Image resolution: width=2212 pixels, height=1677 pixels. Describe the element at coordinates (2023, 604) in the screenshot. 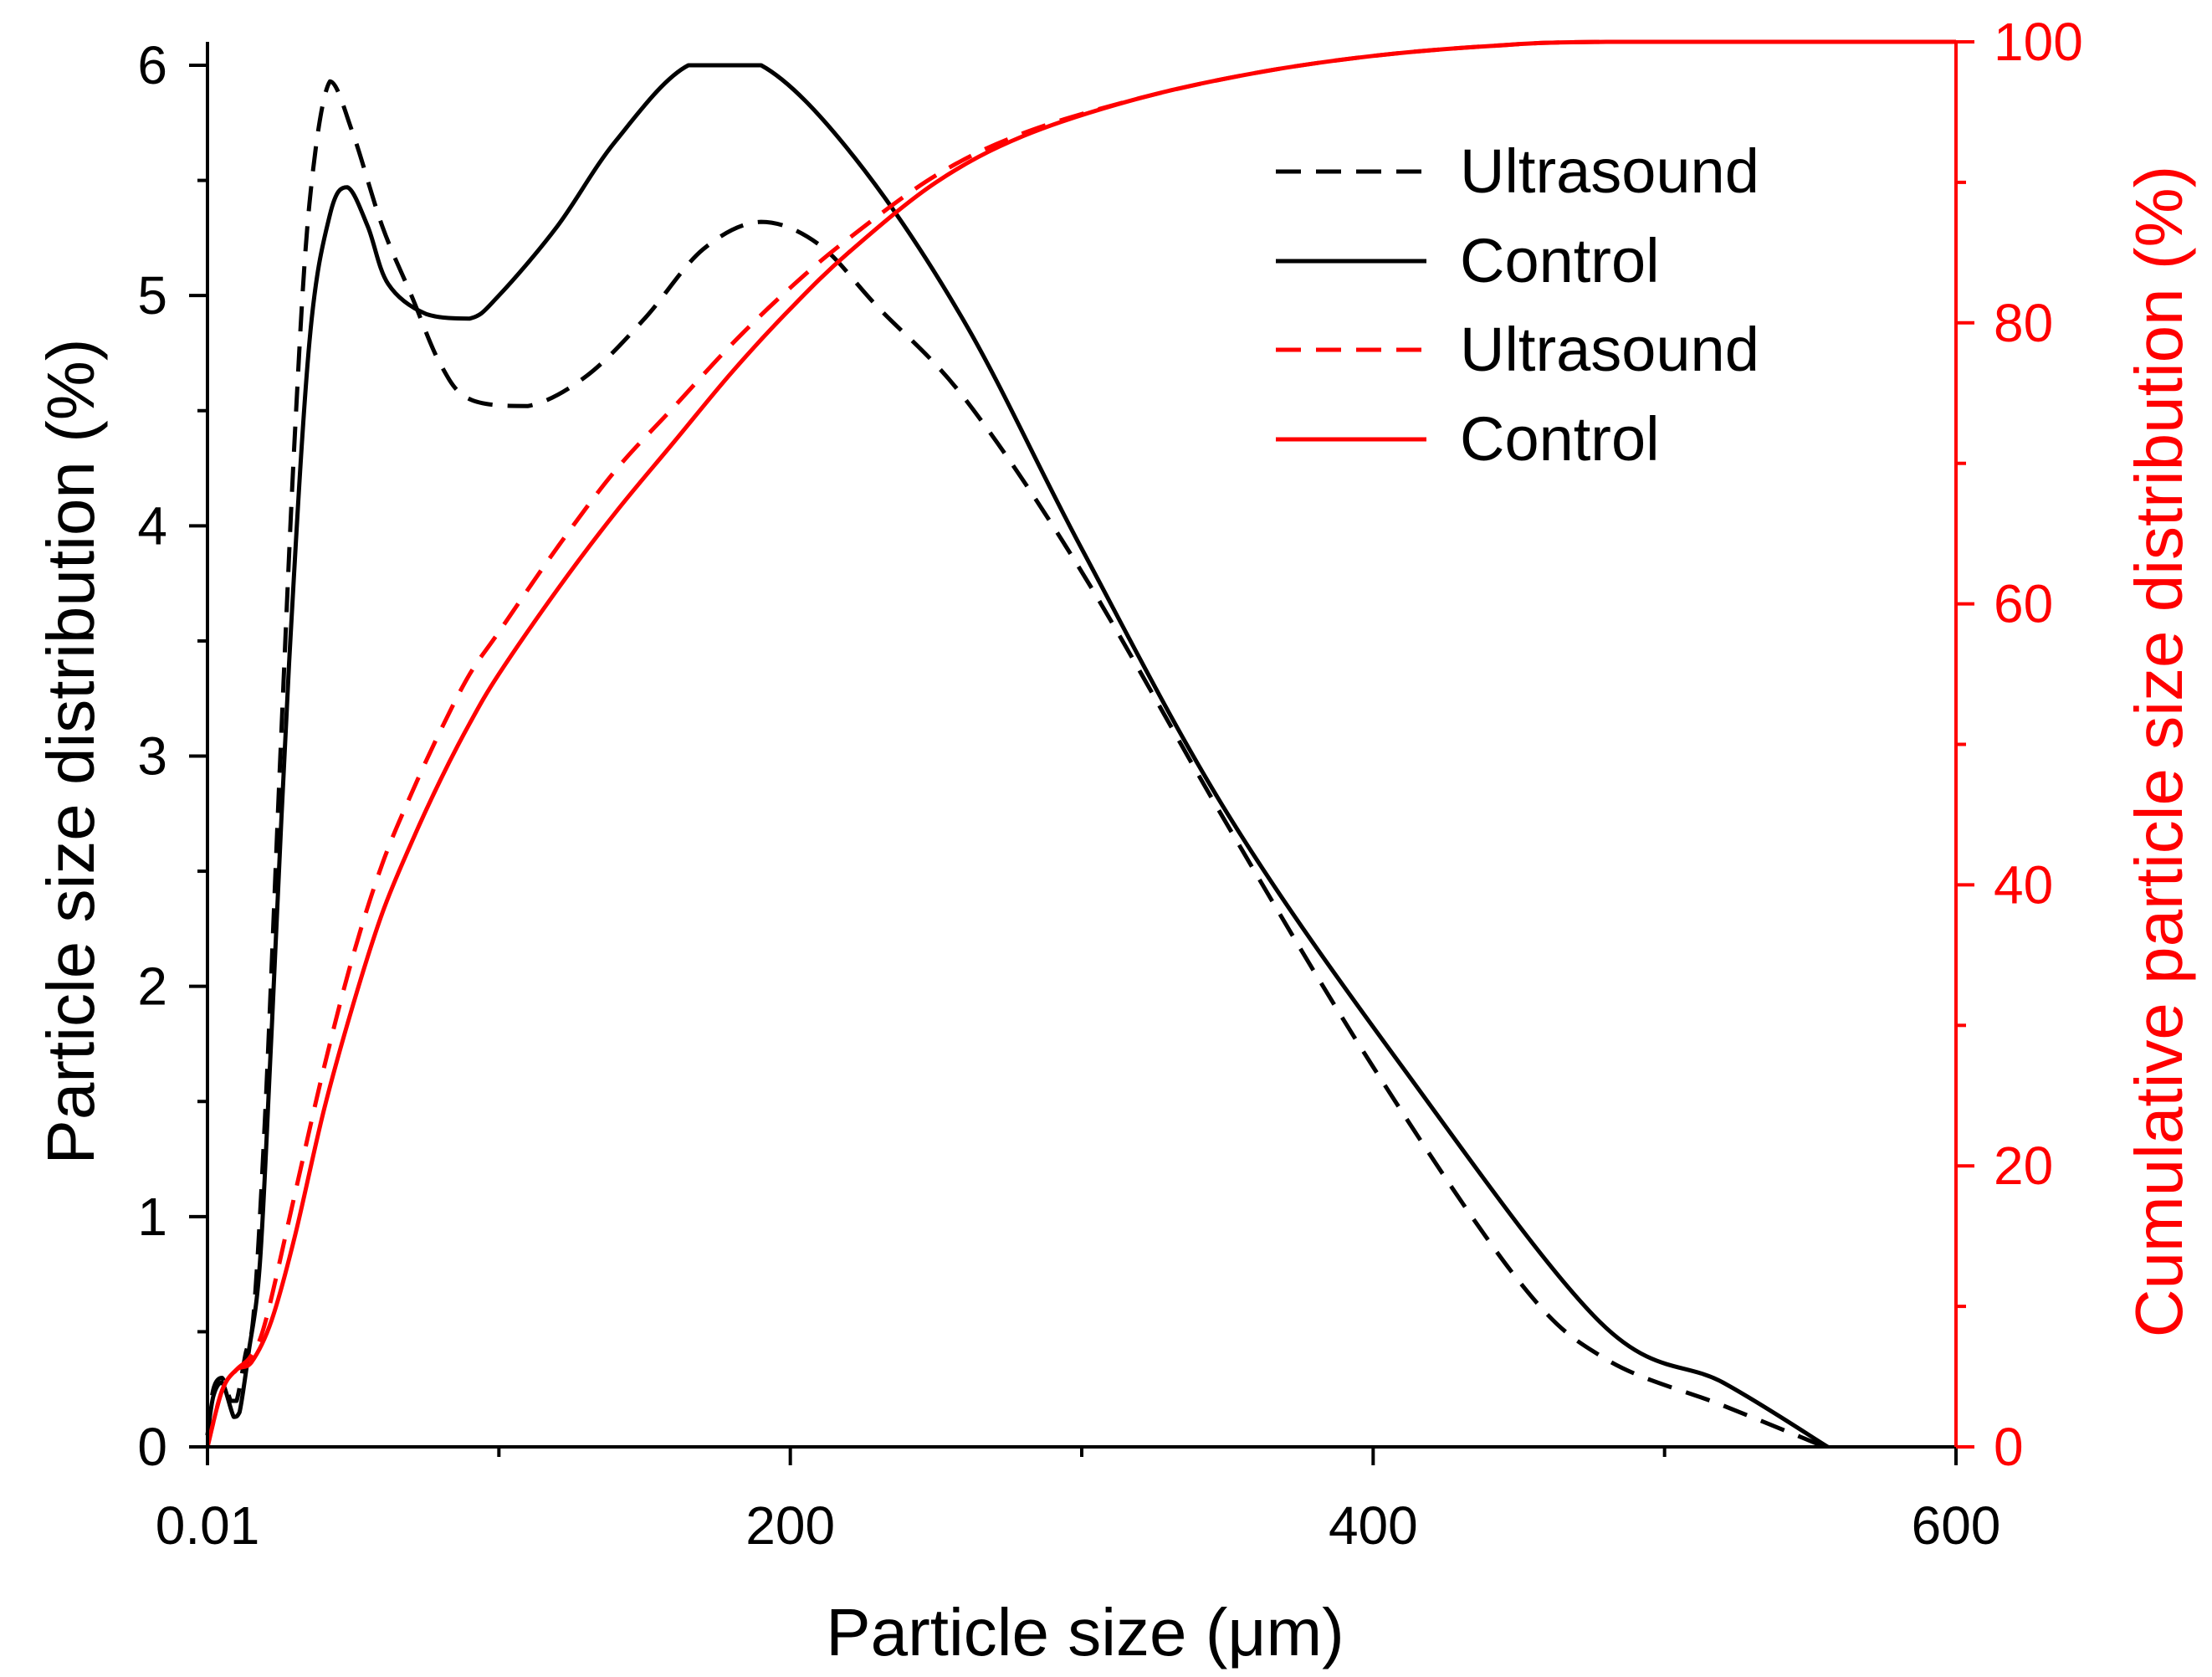

I see `y-right-tick-label: 60` at that location.